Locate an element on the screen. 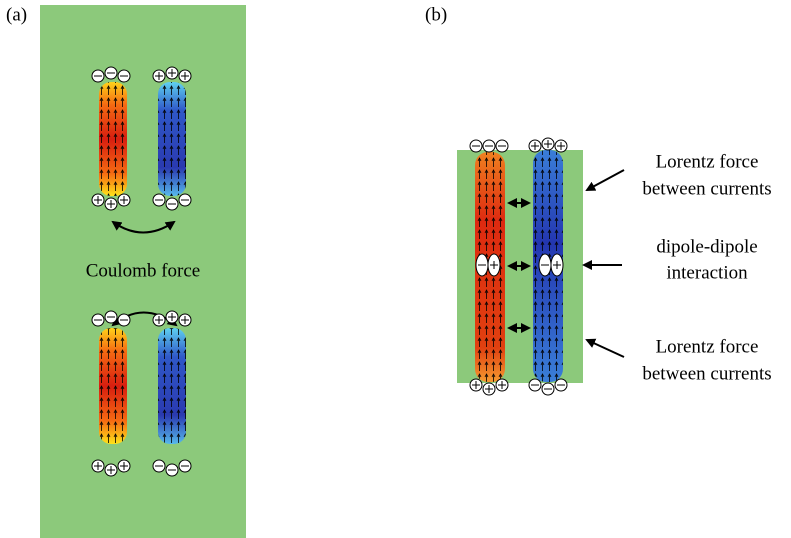 The height and width of the screenshot is (538, 791). annotation-line: dipole-dipole is located at coordinates (706, 246).